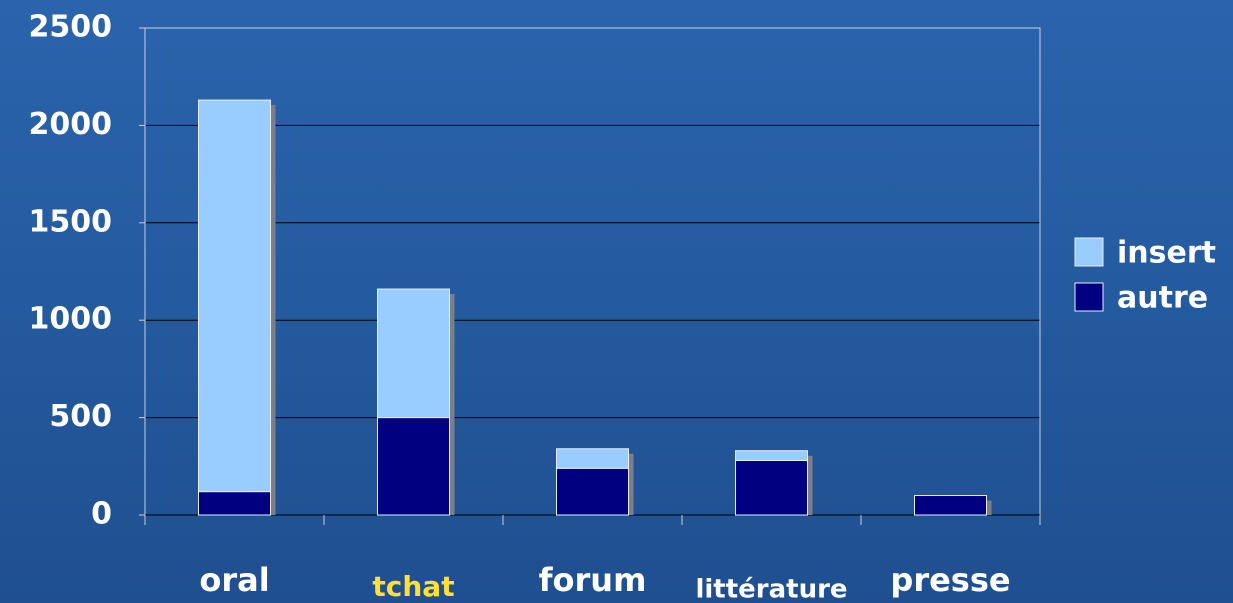  Describe the element at coordinates (234, 580) in the screenshot. I see `x-tick-label: oral` at that location.